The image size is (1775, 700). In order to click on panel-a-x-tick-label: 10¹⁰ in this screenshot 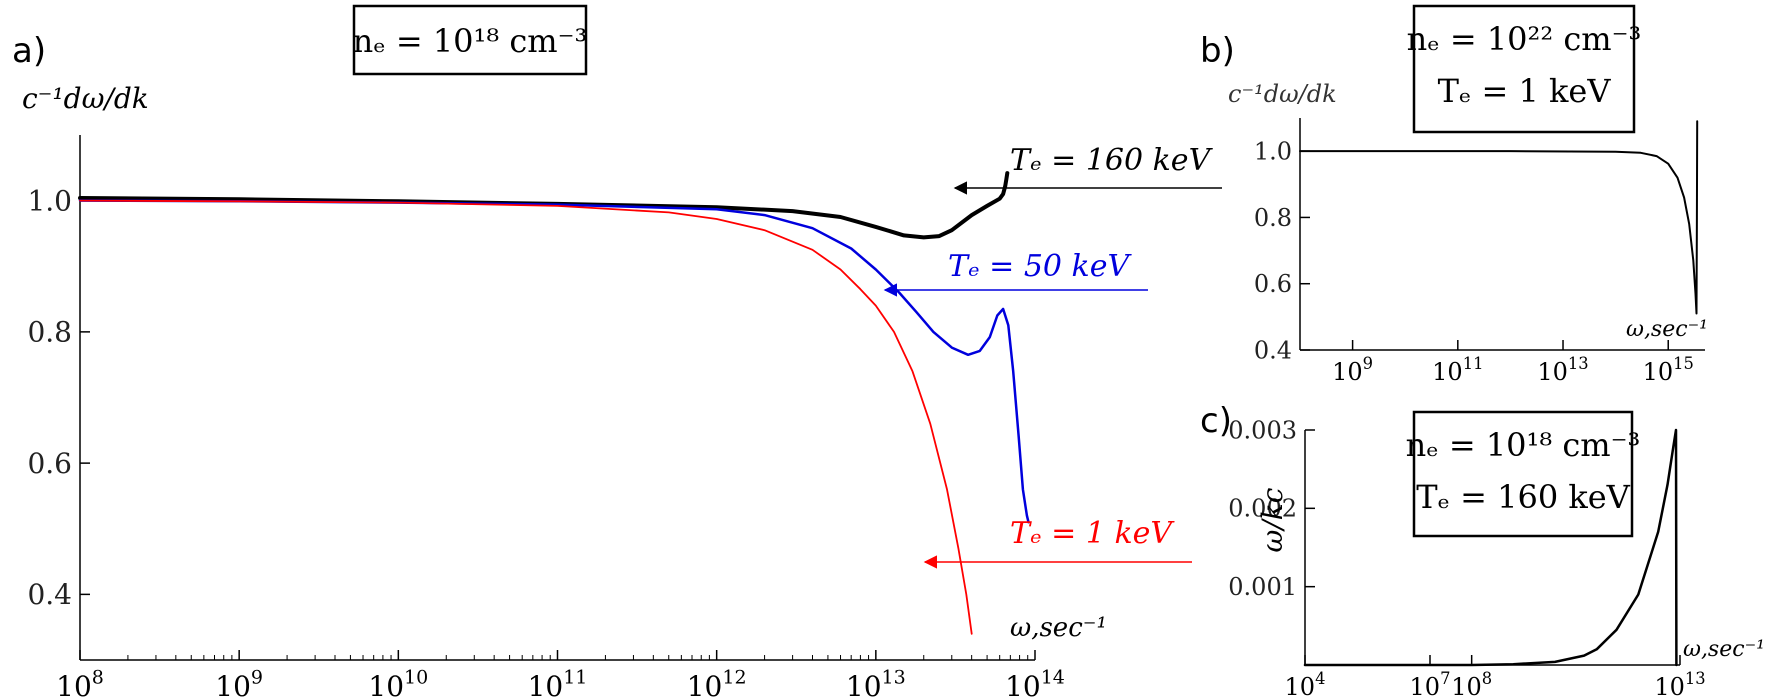, I will do `click(398, 683)`.